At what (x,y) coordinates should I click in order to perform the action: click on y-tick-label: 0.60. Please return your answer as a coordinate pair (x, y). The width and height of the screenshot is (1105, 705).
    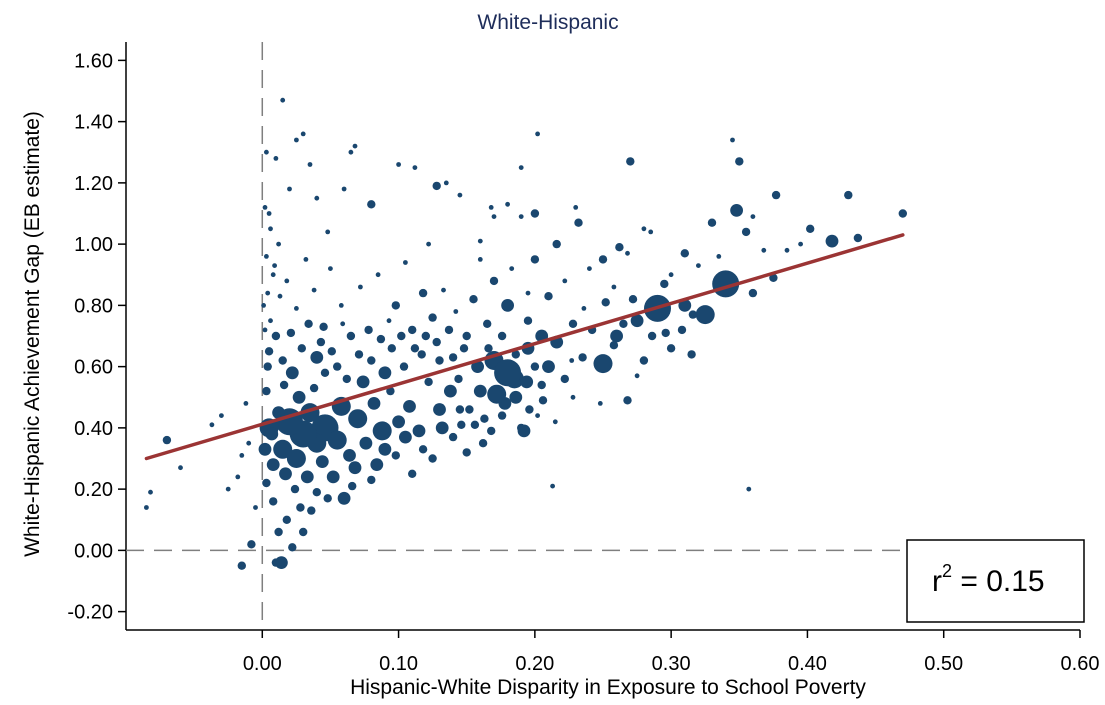
    Looking at the image, I should click on (93, 368).